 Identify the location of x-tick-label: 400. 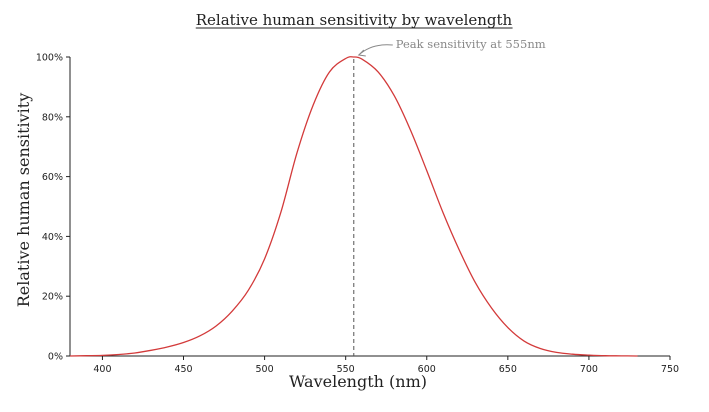
(102, 369).